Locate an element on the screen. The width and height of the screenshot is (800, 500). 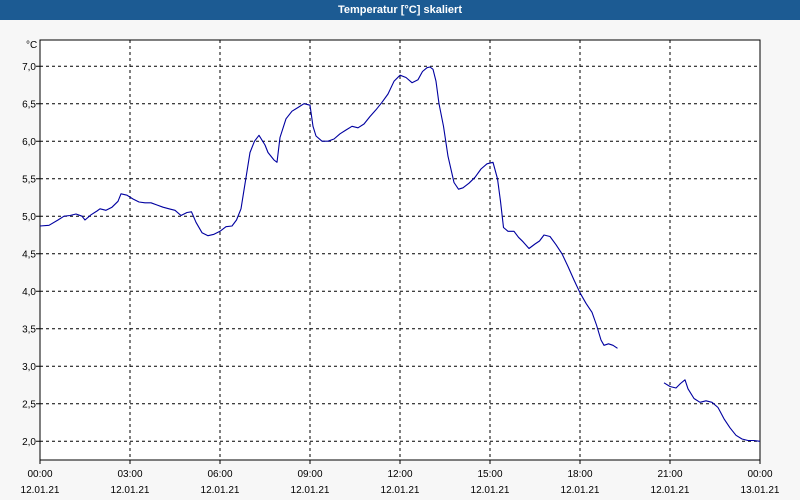
y-tick-label: 2,5 is located at coordinates (29, 404).